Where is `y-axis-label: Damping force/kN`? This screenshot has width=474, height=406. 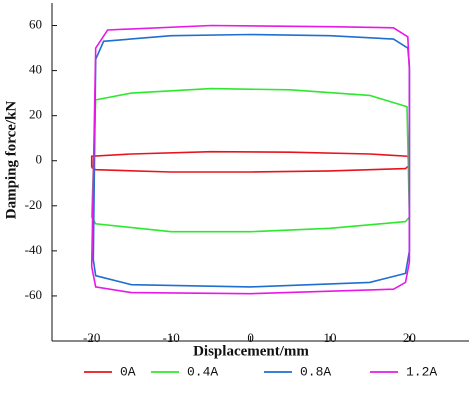 y-axis-label: Damping force/kN is located at coordinates (11, 160).